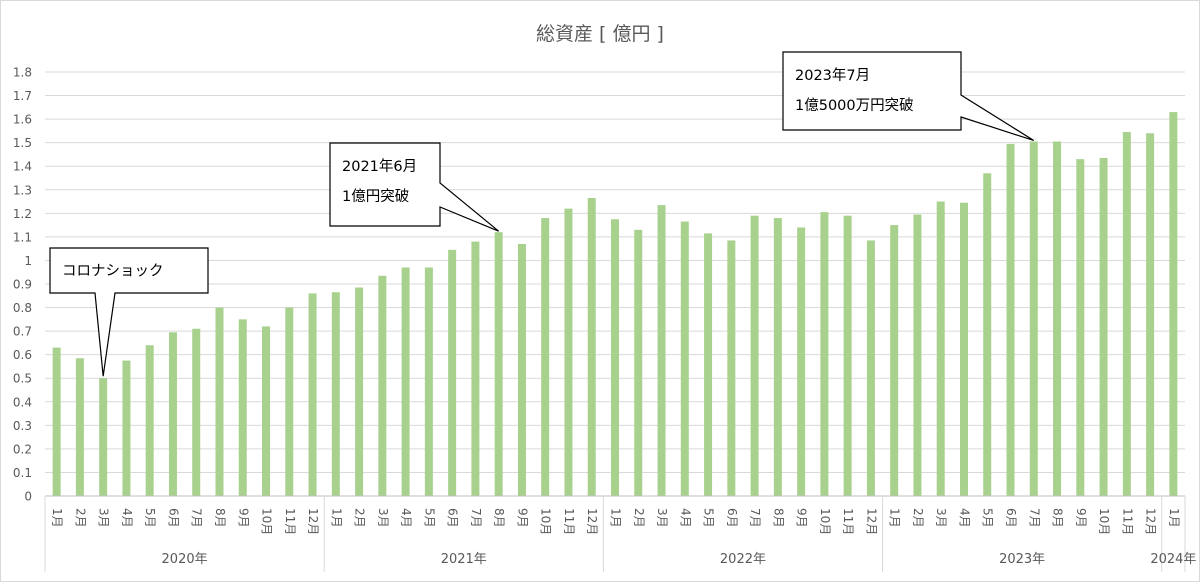 The width and height of the screenshot is (1200, 582). What do you see at coordinates (113, 271) in the screenshot?
I see `annotation-text: コロナショック` at bounding box center [113, 271].